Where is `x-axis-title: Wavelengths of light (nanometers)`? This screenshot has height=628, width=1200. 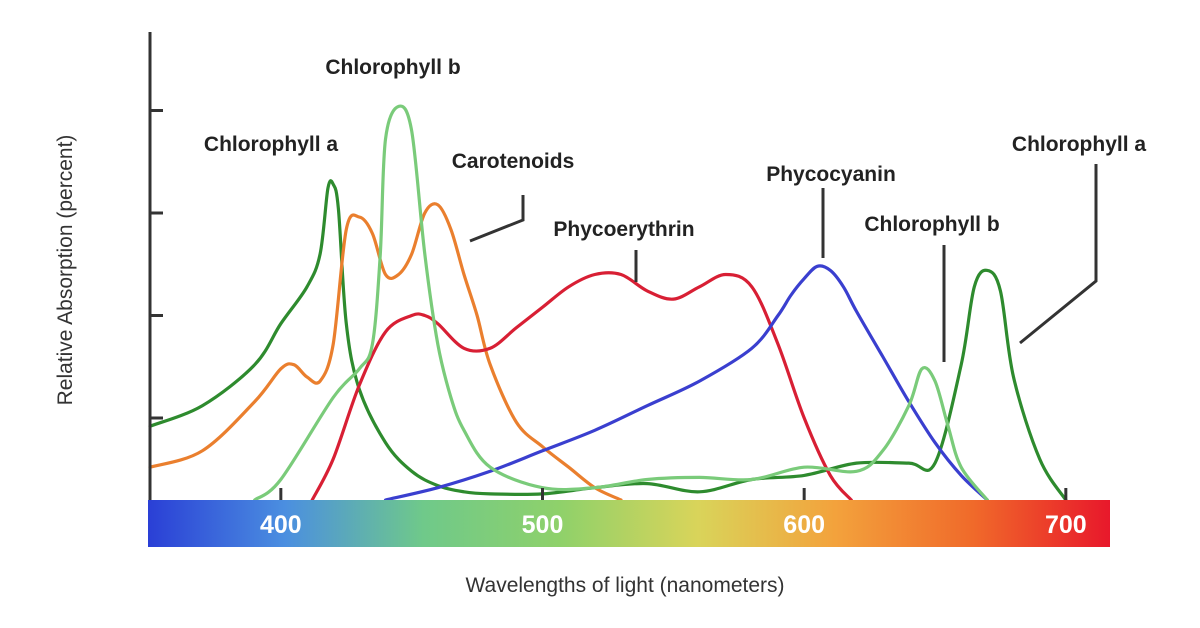
x-axis-title: Wavelengths of light (nanometers) is located at coordinates (624, 585).